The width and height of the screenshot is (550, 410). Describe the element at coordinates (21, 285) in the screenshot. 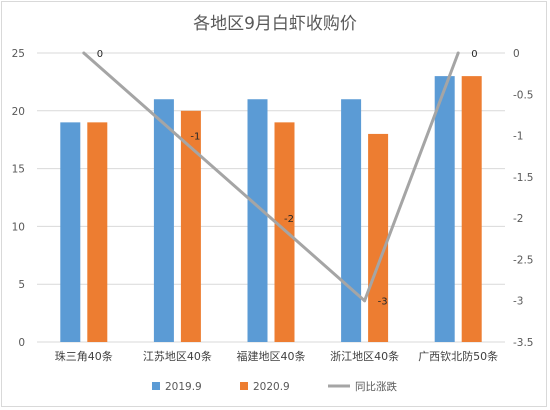

I see `left-tick-label: 5` at that location.